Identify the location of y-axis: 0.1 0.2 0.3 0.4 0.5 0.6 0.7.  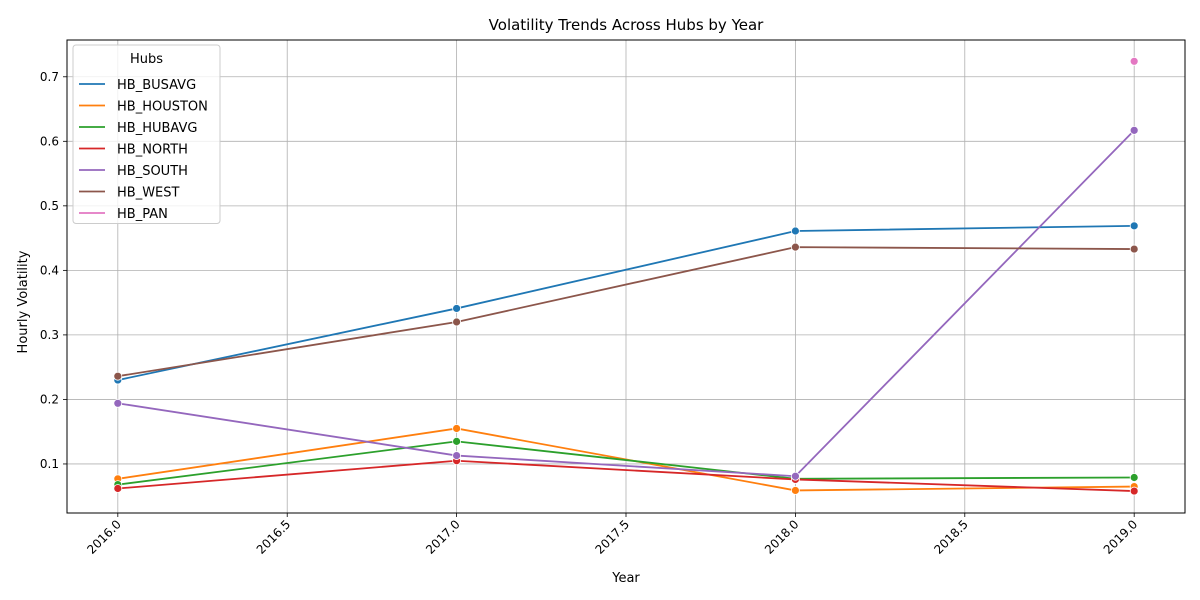
(53, 270).